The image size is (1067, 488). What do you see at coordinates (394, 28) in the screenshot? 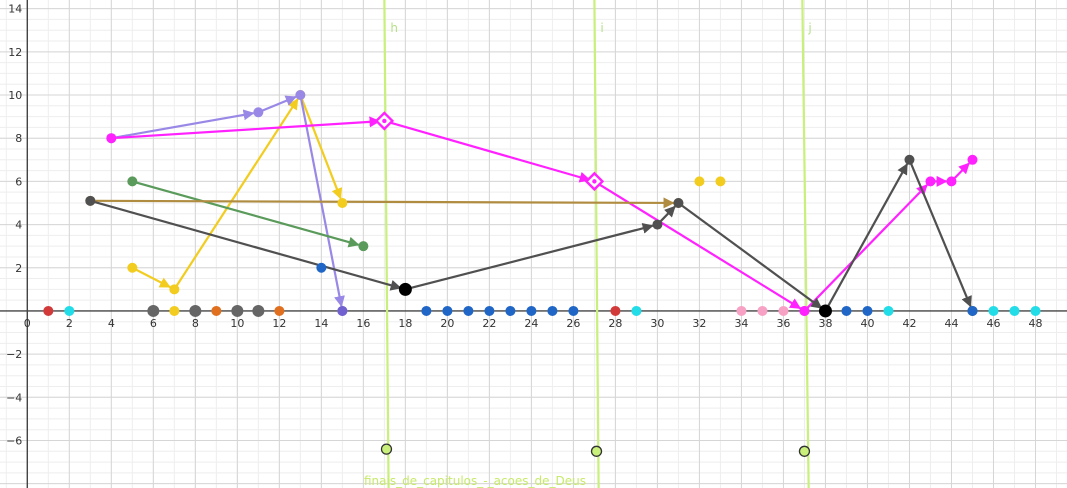
I see `vertical-line-label: h` at bounding box center [394, 28].